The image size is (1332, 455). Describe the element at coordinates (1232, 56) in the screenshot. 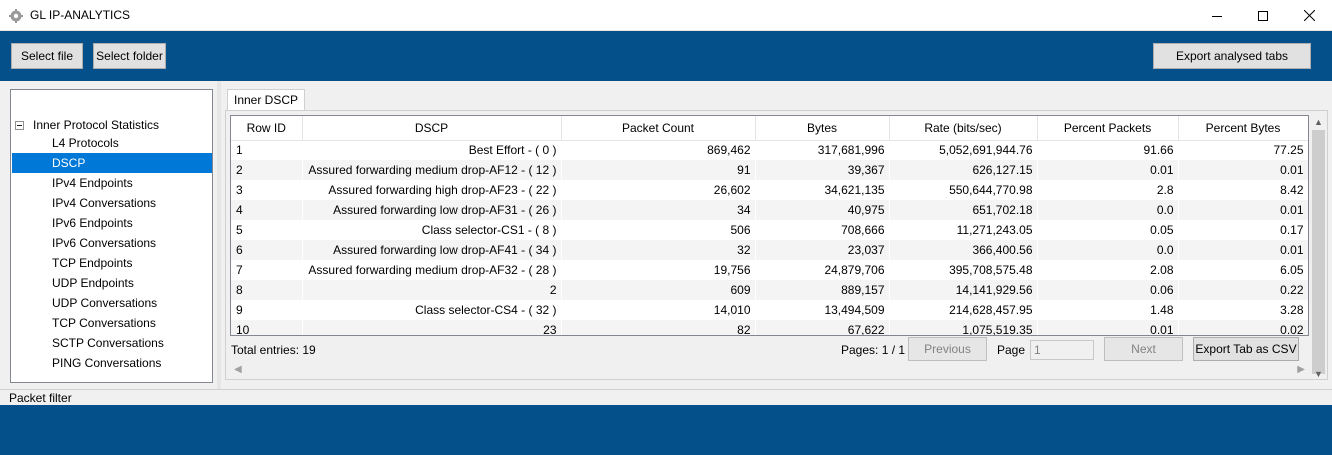

I see `export-analysed-tabs-button: Export analysed tabs` at that location.